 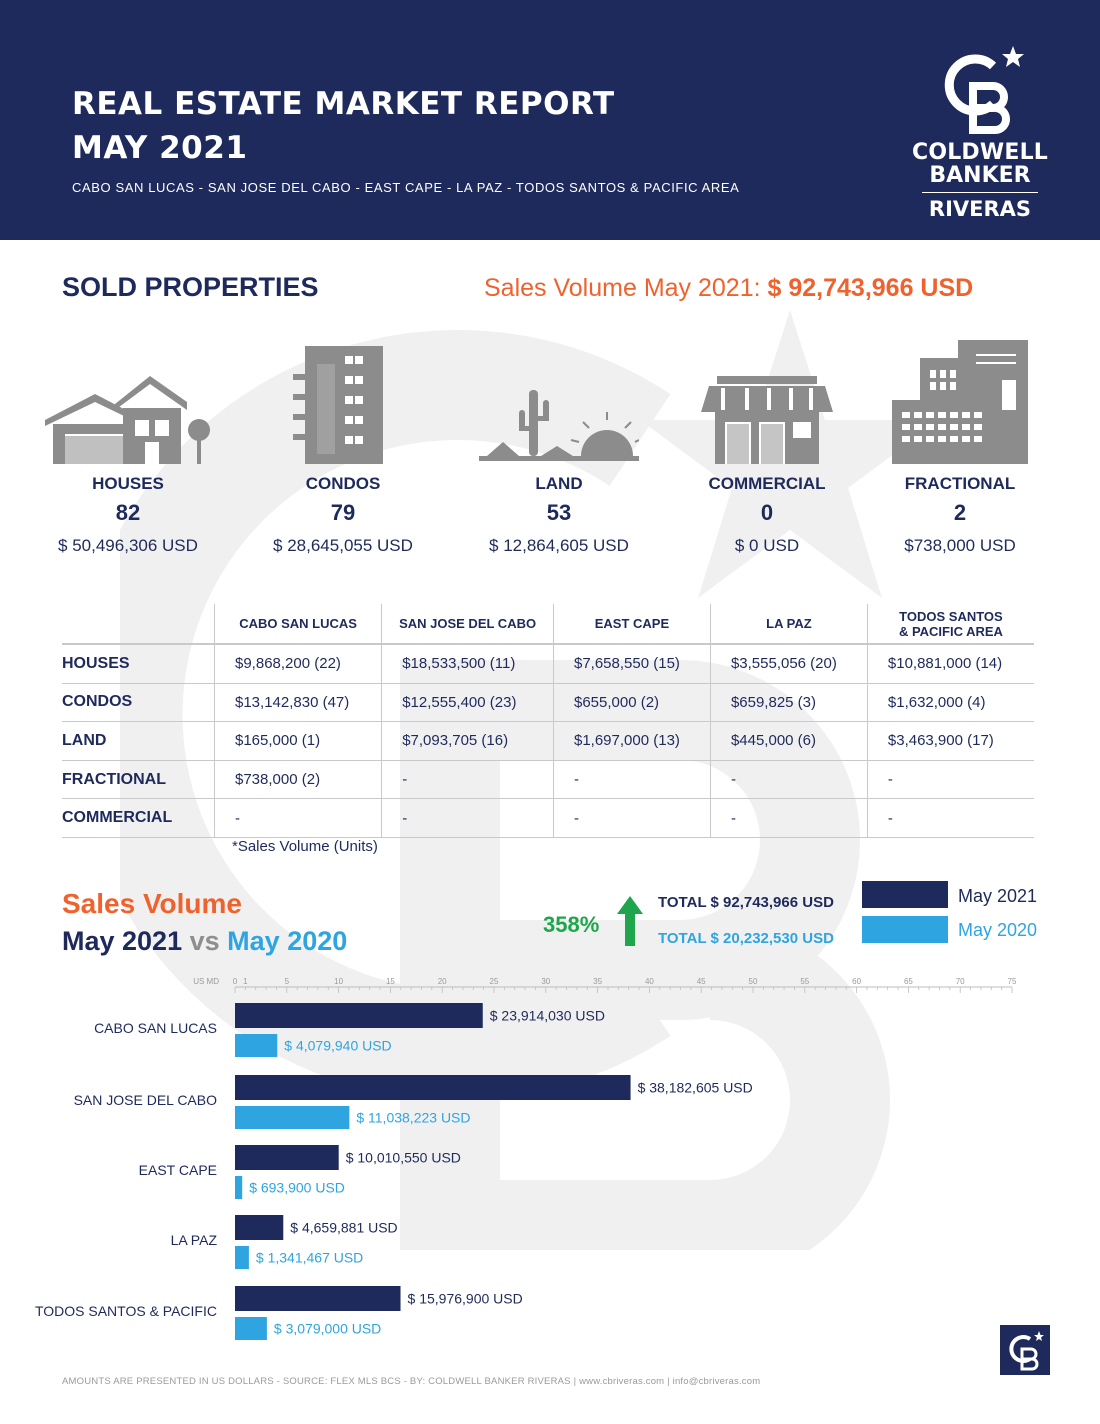 I want to click on x-tick-label: 75, so click(x=1012, y=981).